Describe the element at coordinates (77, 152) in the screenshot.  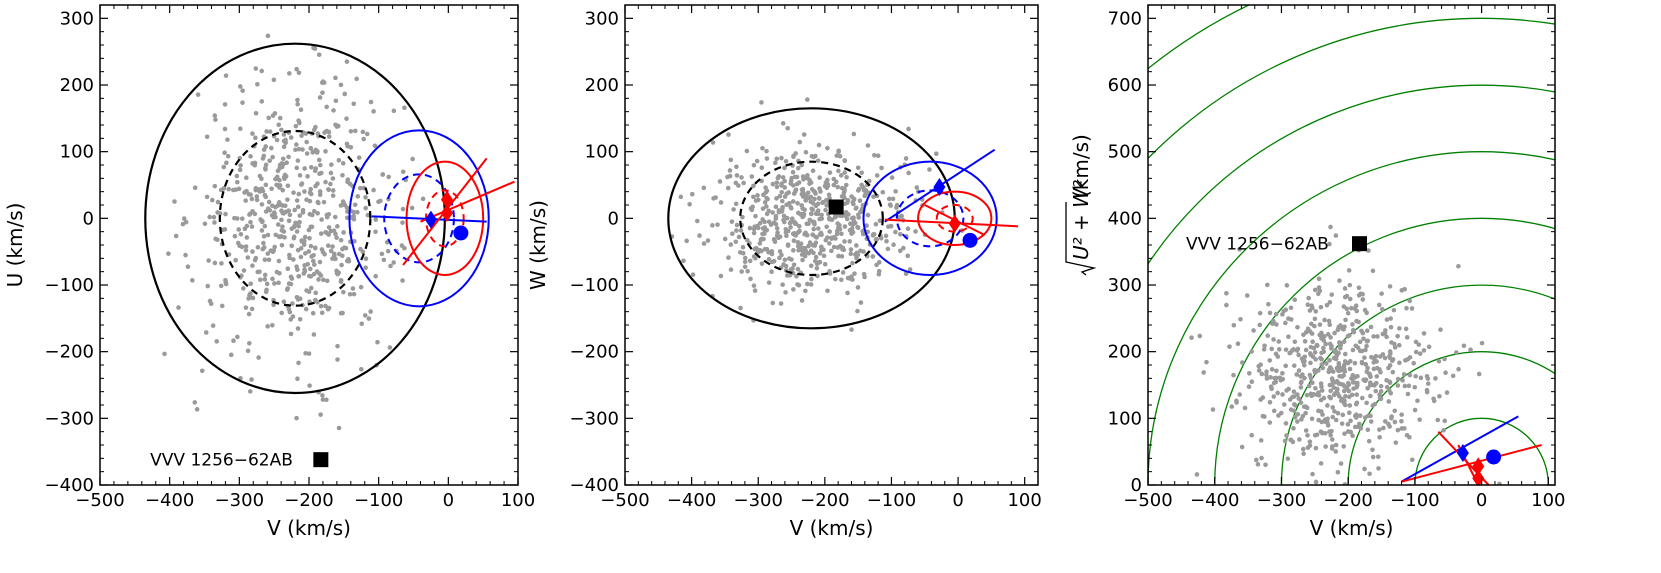
I see `y-tick-label: 100` at that location.